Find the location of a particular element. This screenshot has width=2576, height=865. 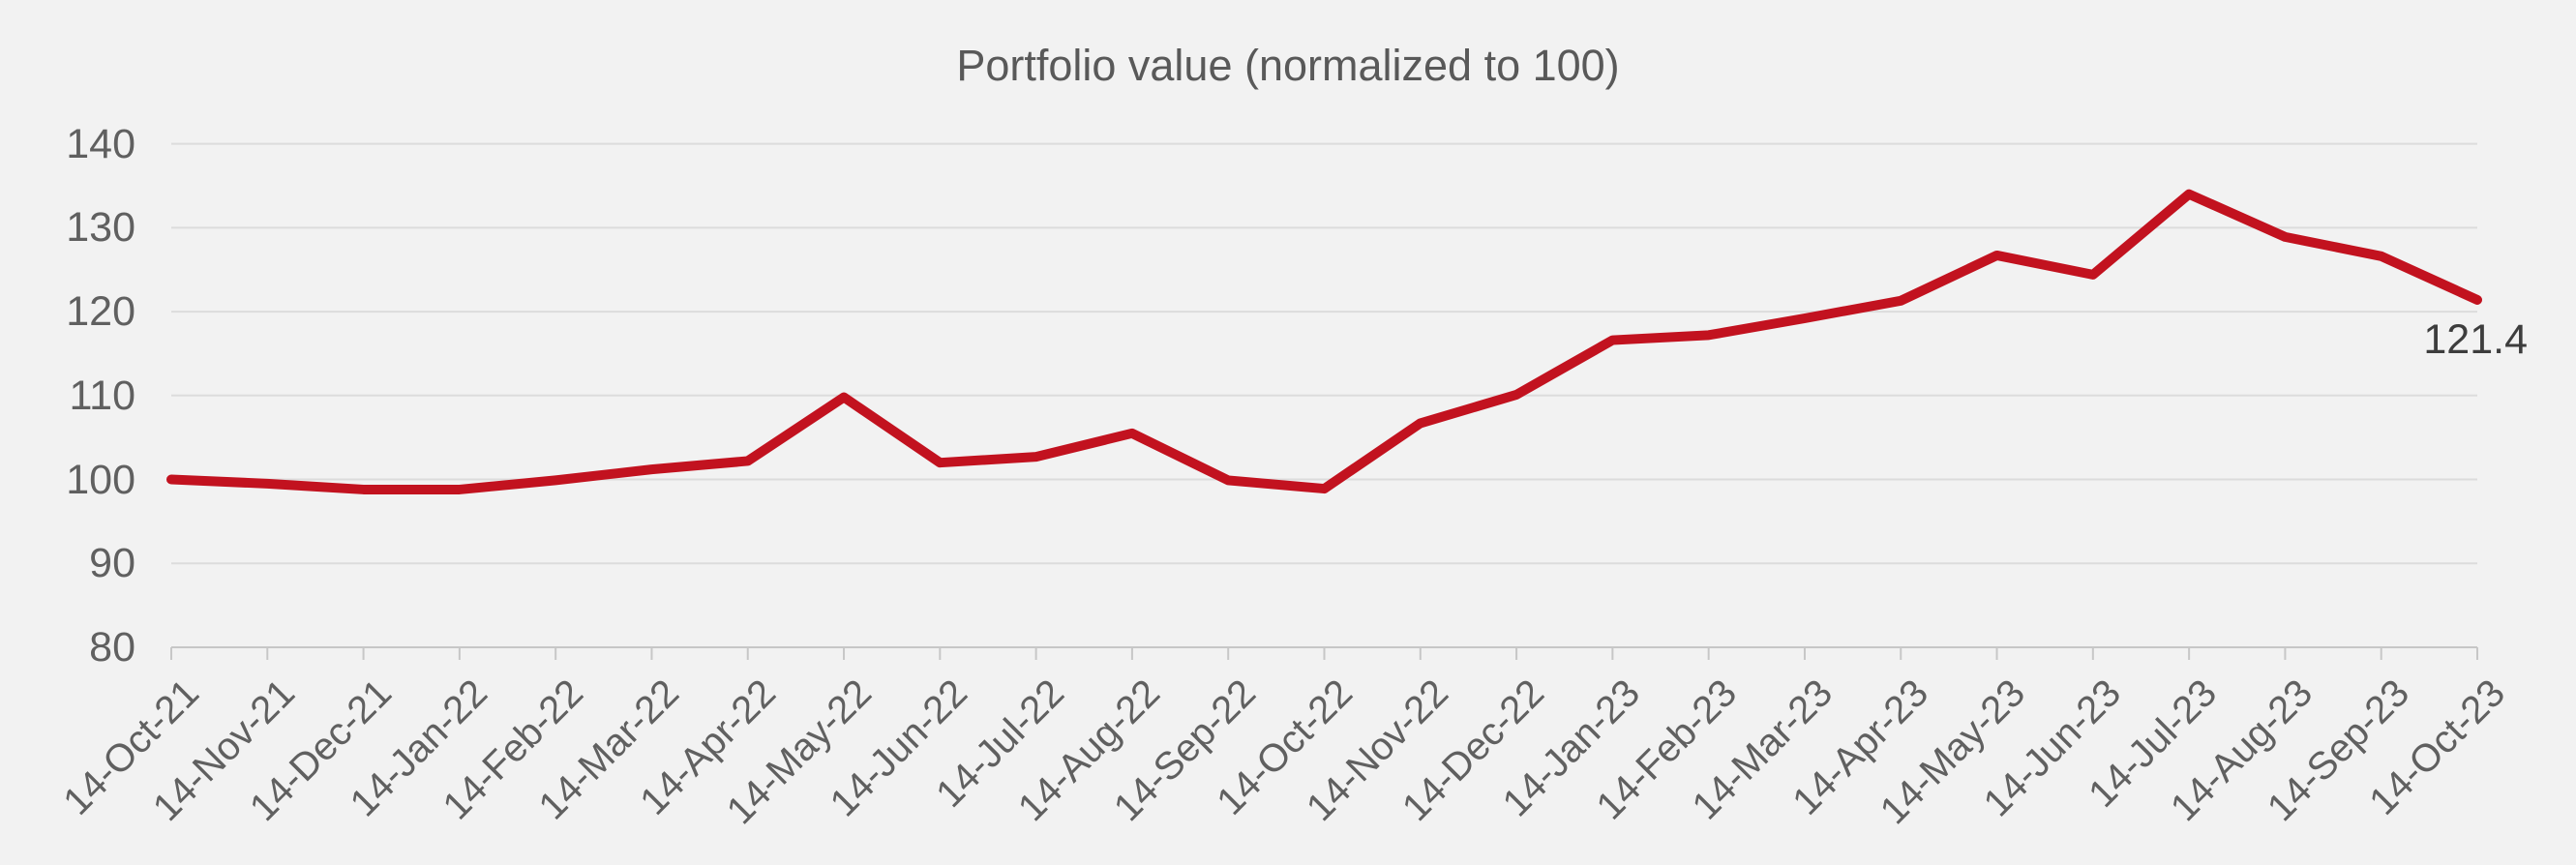

y-tick-label-80: 80 is located at coordinates (112, 647).